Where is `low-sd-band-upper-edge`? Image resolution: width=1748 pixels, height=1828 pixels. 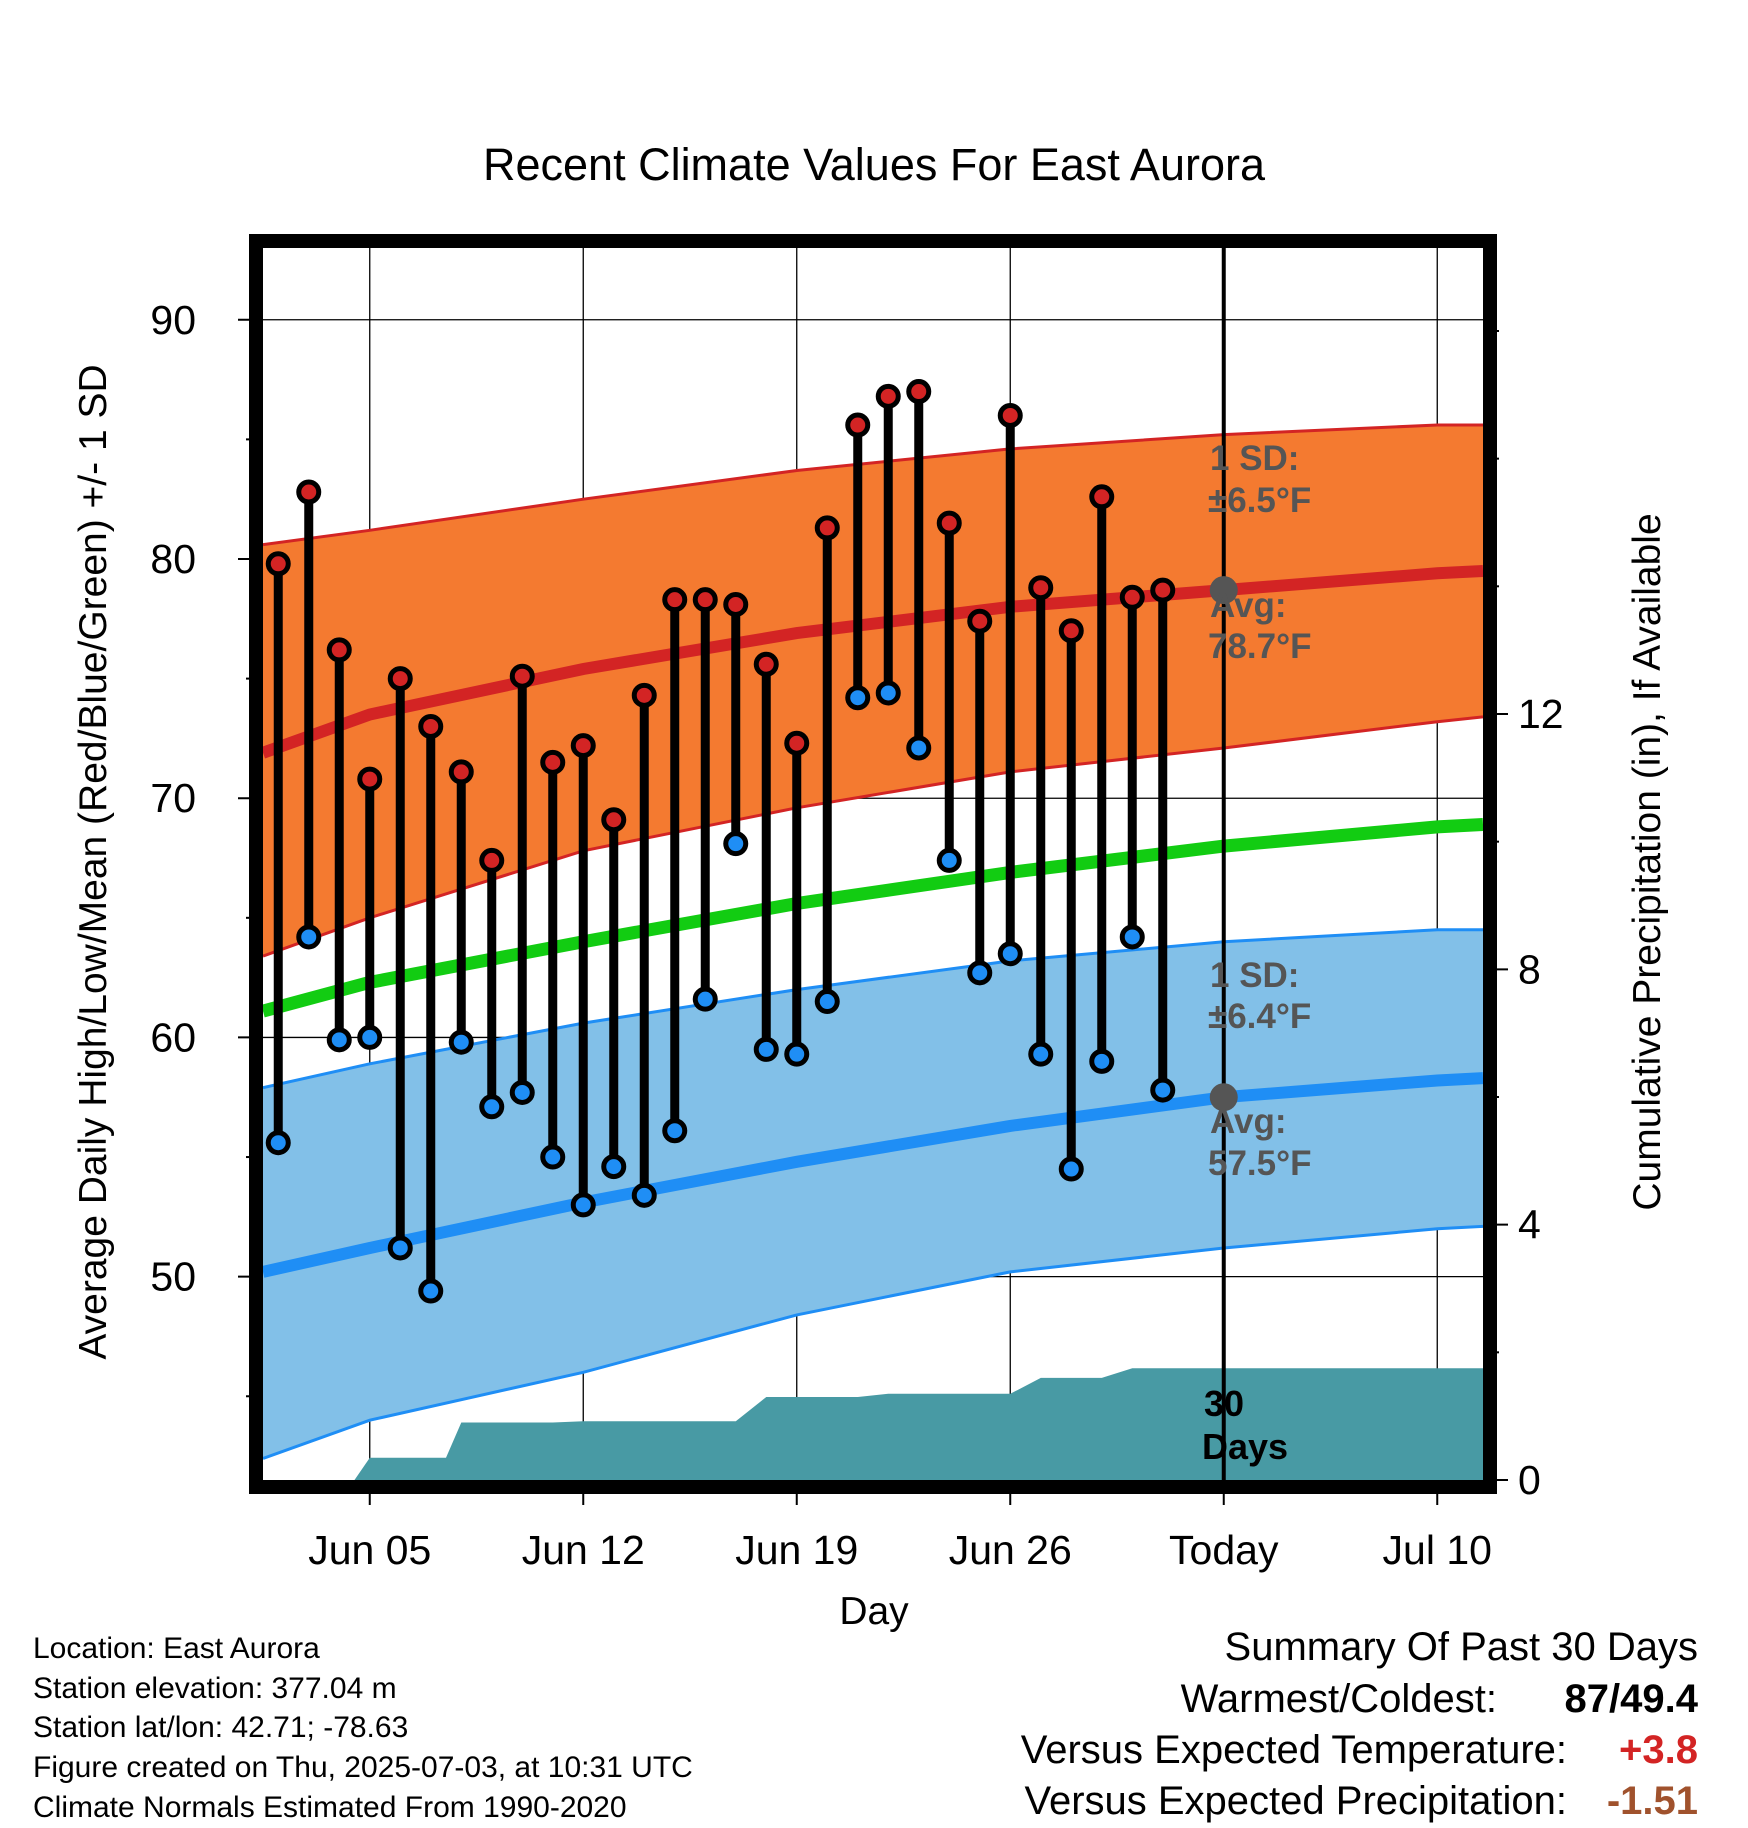
low-sd-band-upper-edge is located at coordinates (873, 1009).